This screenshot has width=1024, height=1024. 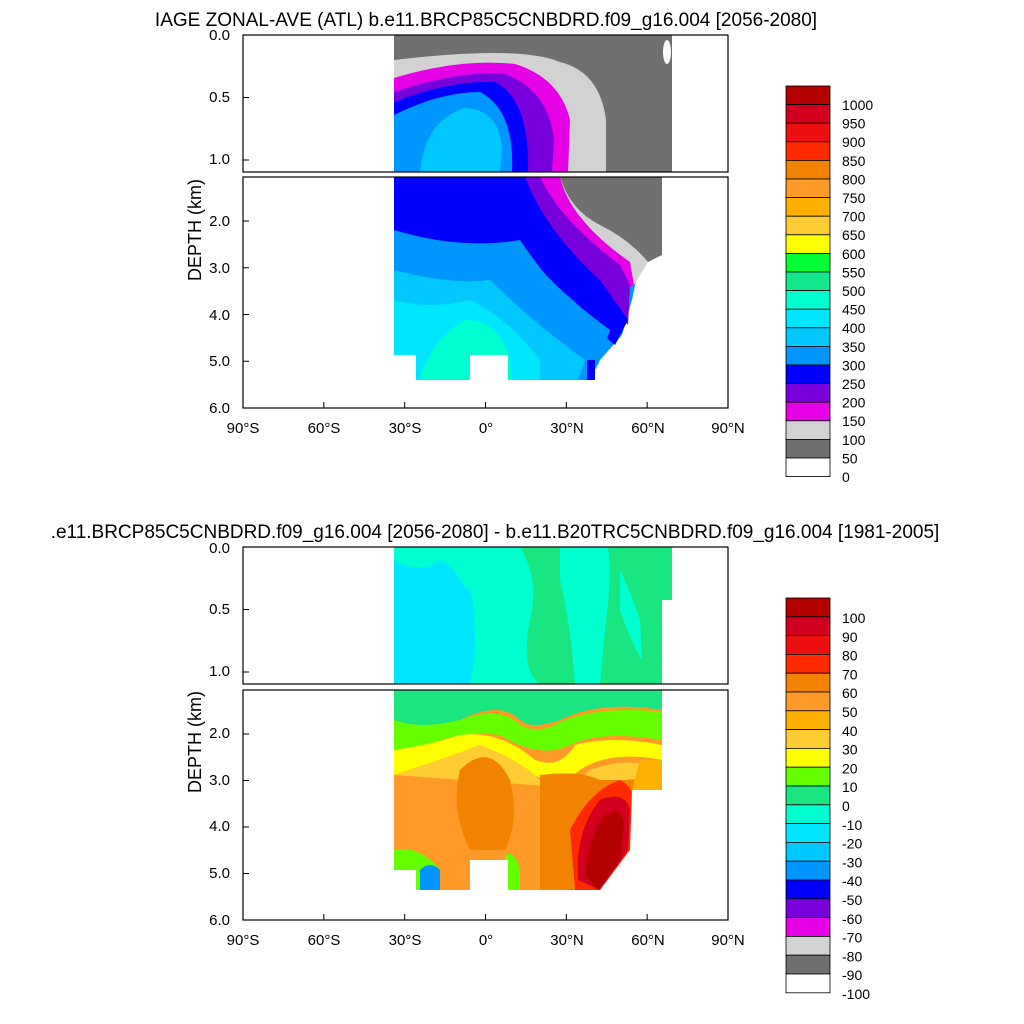 I want to click on colorbar-label: -20, so click(x=852, y=844).